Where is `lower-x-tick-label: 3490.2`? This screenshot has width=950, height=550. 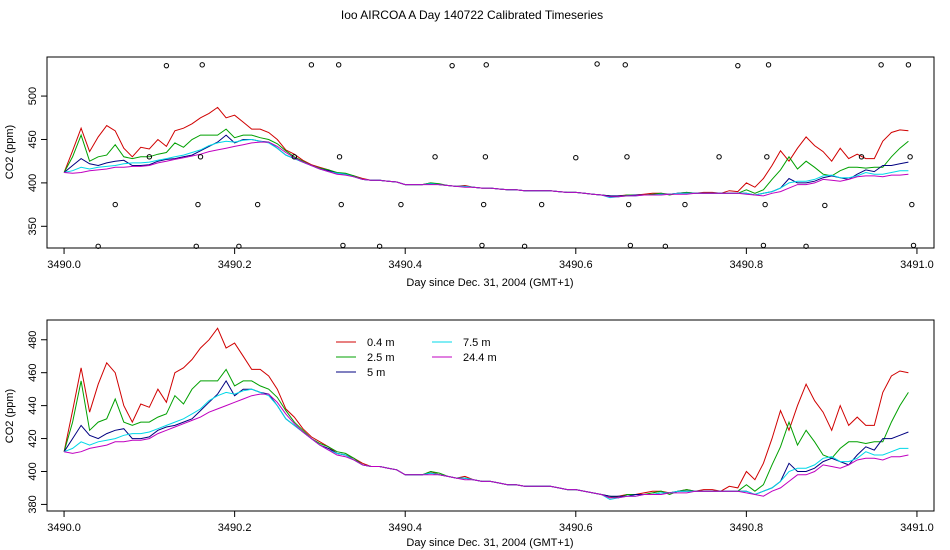 lower-x-tick-label: 3490.2 is located at coordinates (235, 528).